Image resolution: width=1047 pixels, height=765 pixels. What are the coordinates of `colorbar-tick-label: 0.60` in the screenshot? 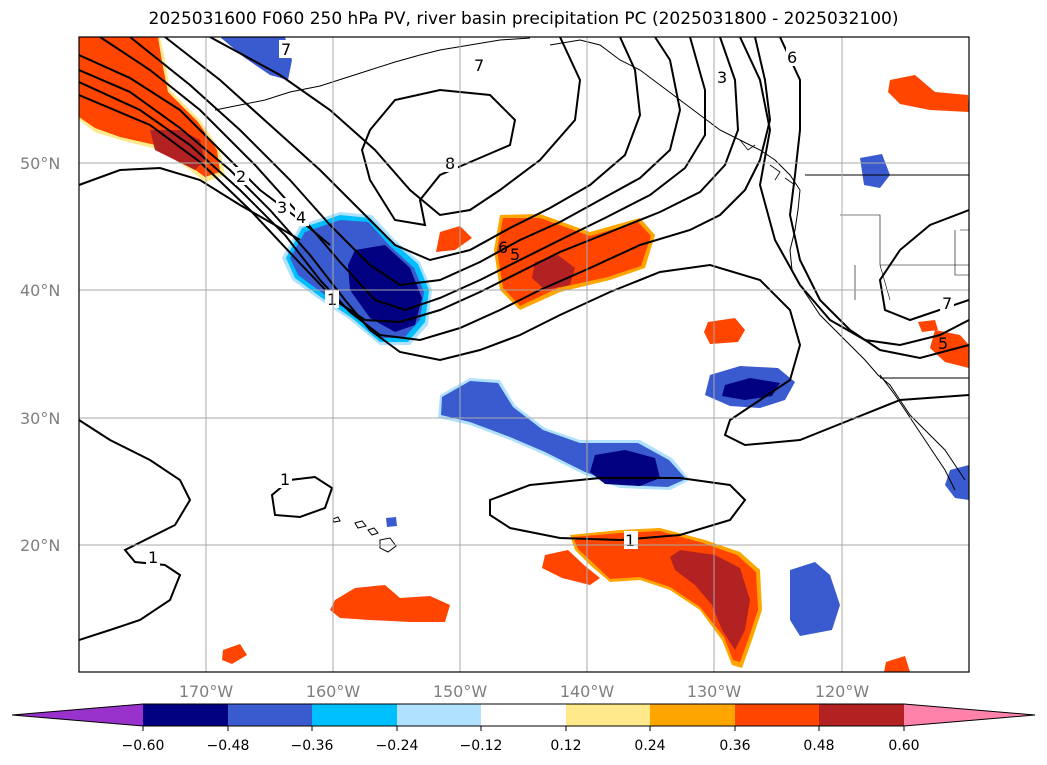 It's located at (903, 746).